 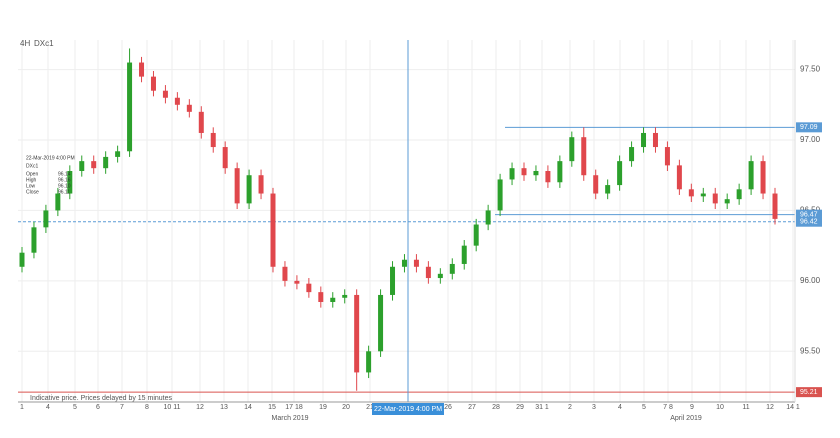 What do you see at coordinates (64, 192) in the screenshot?
I see `info-value: 96.11` at bounding box center [64, 192].